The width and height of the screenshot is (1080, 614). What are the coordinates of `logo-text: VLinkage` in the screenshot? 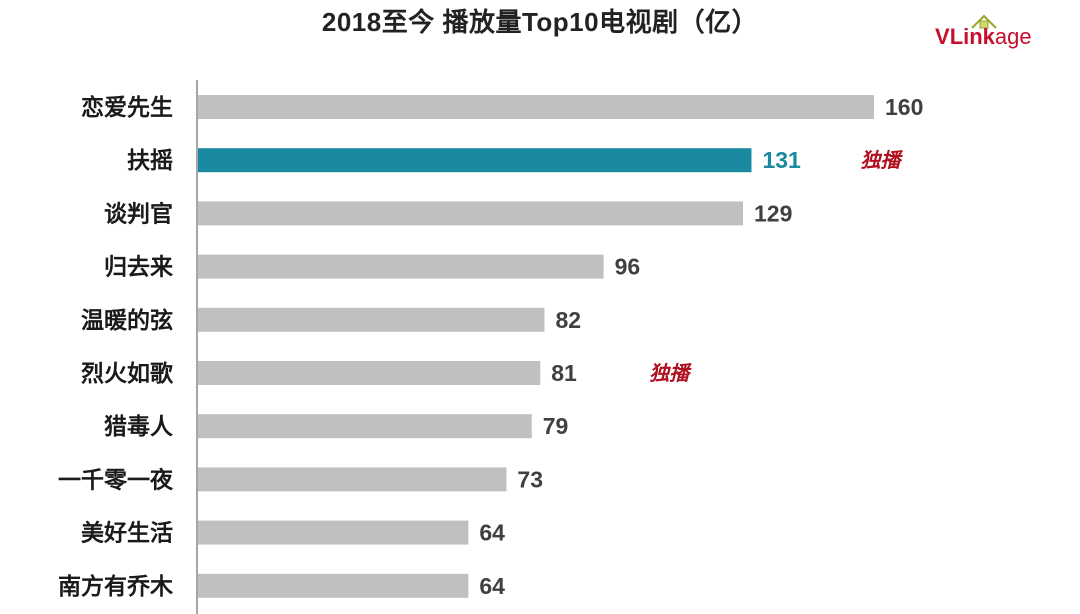 It's located at (983, 36).